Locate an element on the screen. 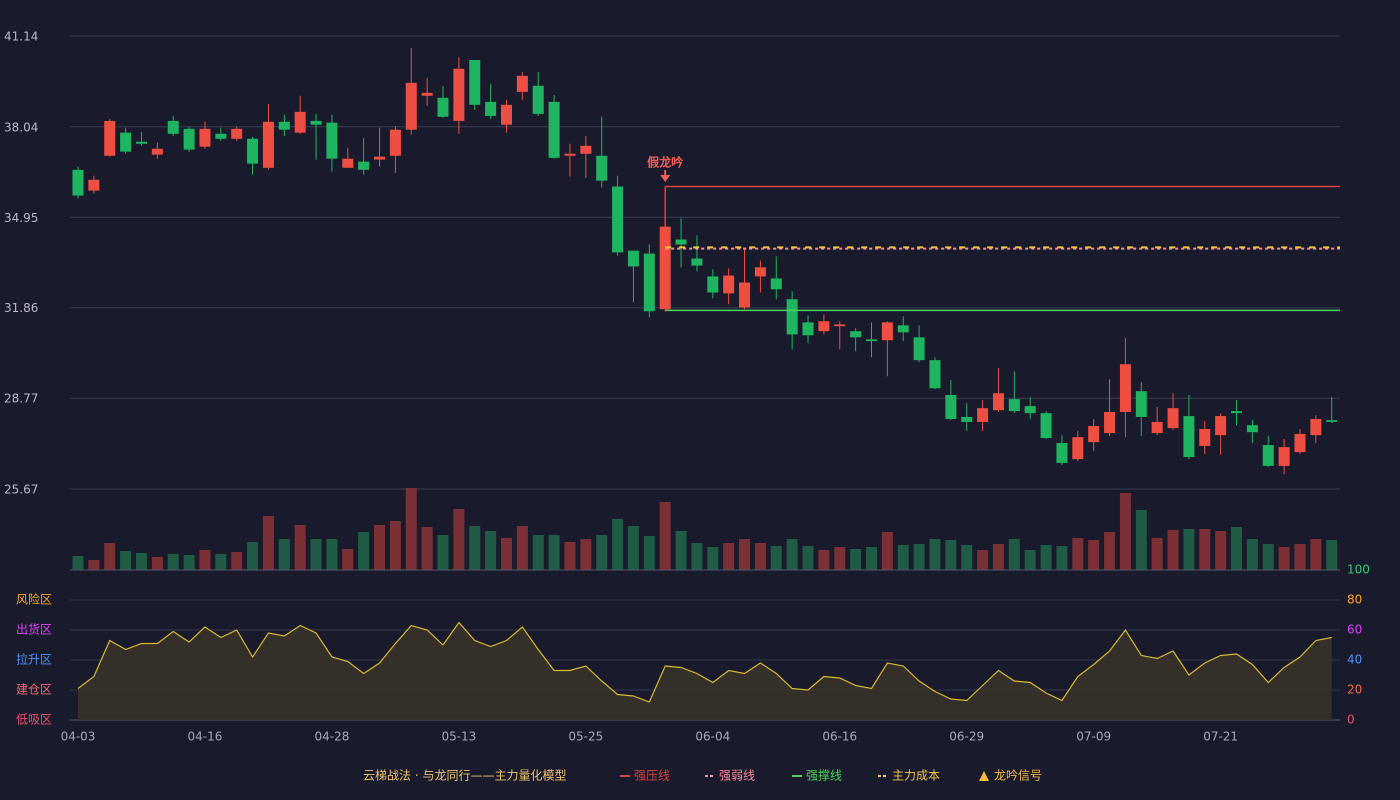 This screenshot has width=1400, height=800. x-tick-label: 04-28 is located at coordinates (331, 737).